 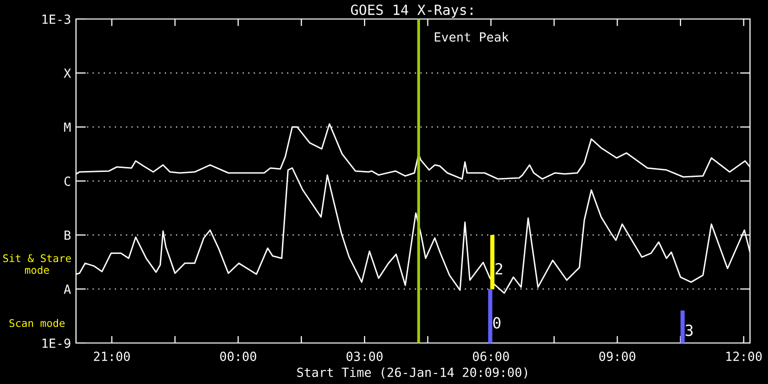 What do you see at coordinates (412, 373) in the screenshot?
I see `x-axis-title: Start Time (26-Jan-14 20:09:00)` at bounding box center [412, 373].